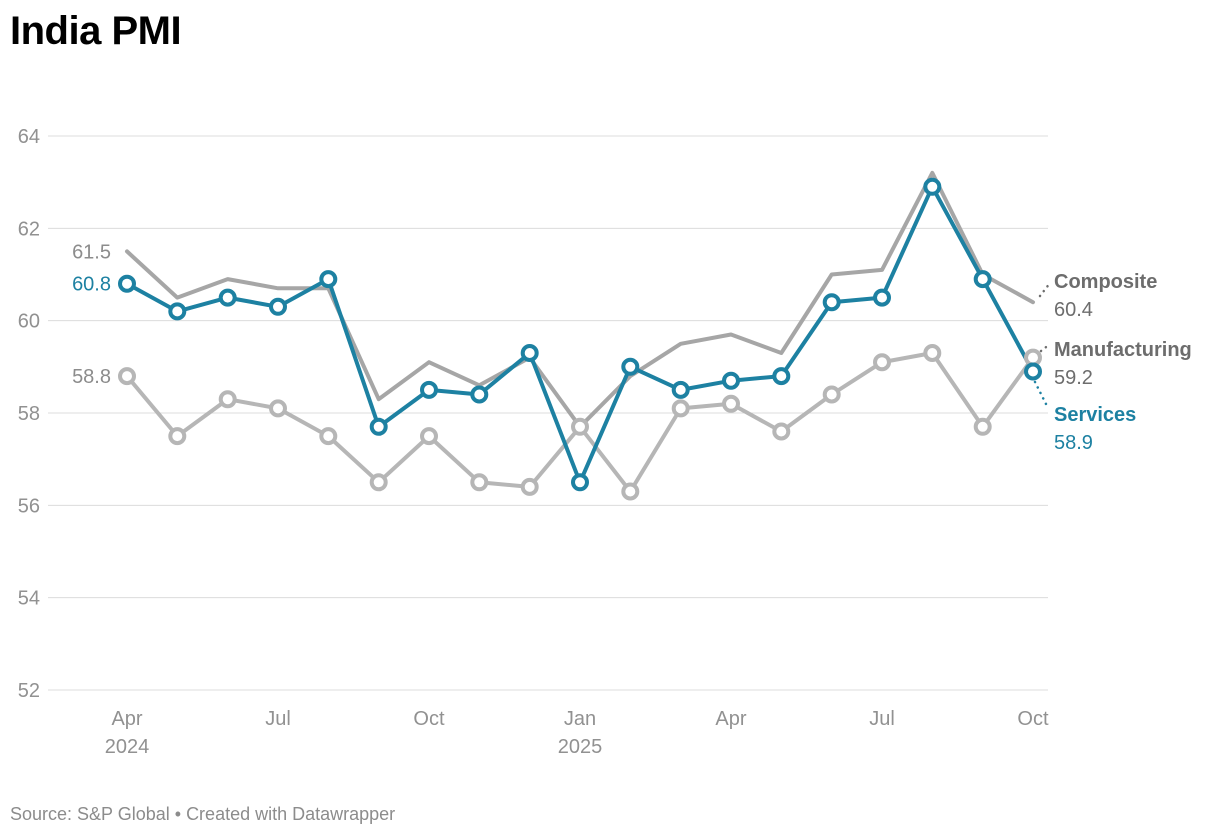  What do you see at coordinates (1073, 378) in the screenshot?
I see `end-value-manufacturing: 59.2` at bounding box center [1073, 378].